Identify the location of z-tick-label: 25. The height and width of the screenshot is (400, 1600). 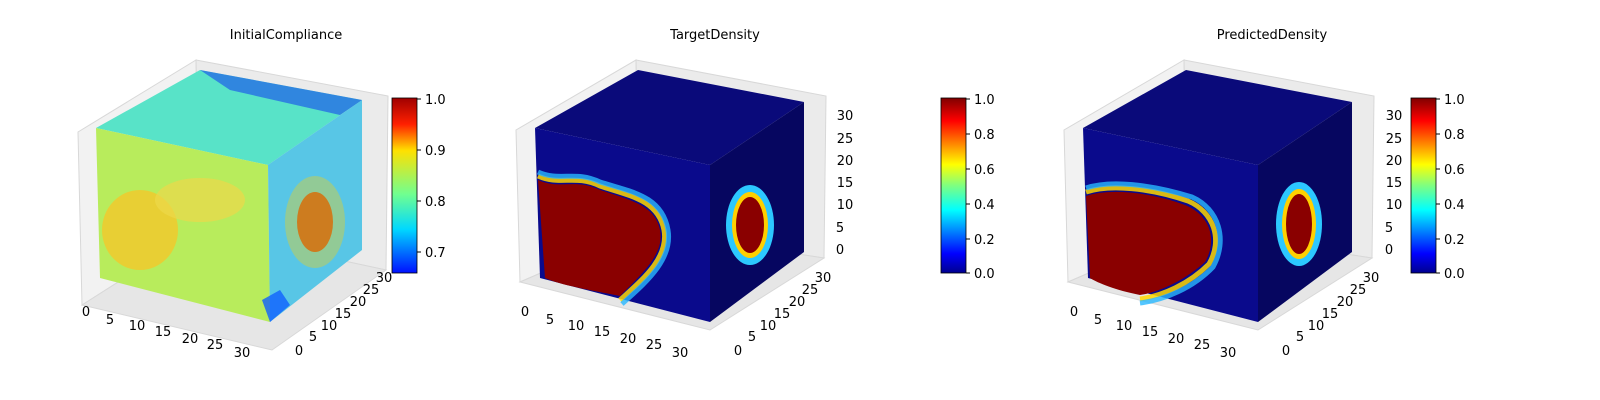
(1394, 139).